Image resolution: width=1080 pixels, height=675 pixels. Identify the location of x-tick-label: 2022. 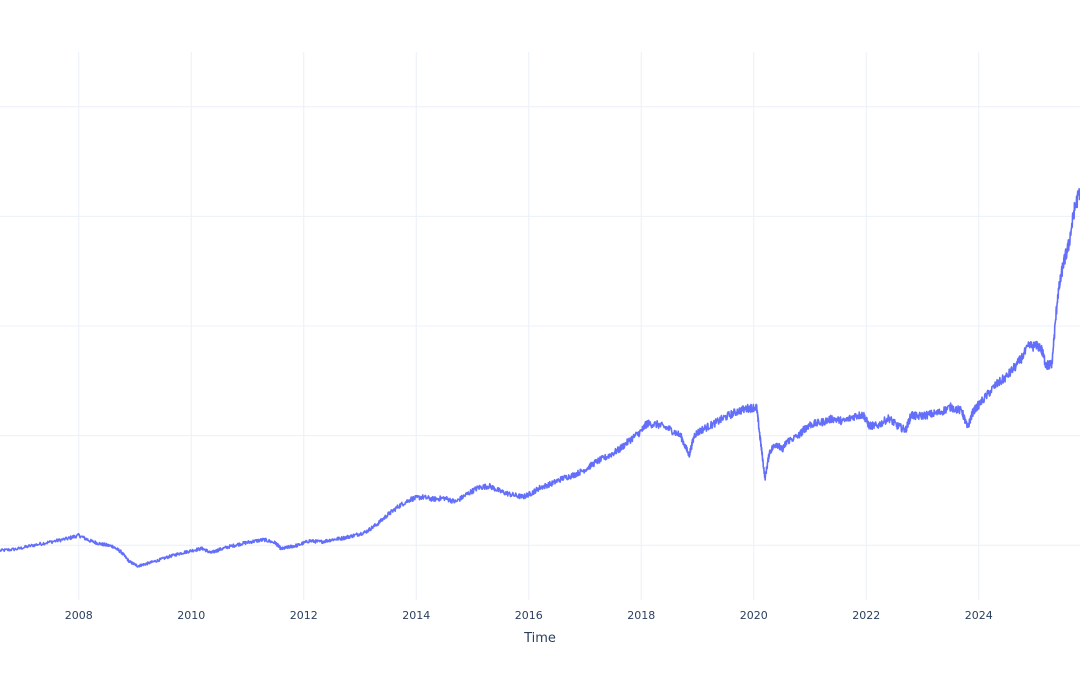
(866, 615).